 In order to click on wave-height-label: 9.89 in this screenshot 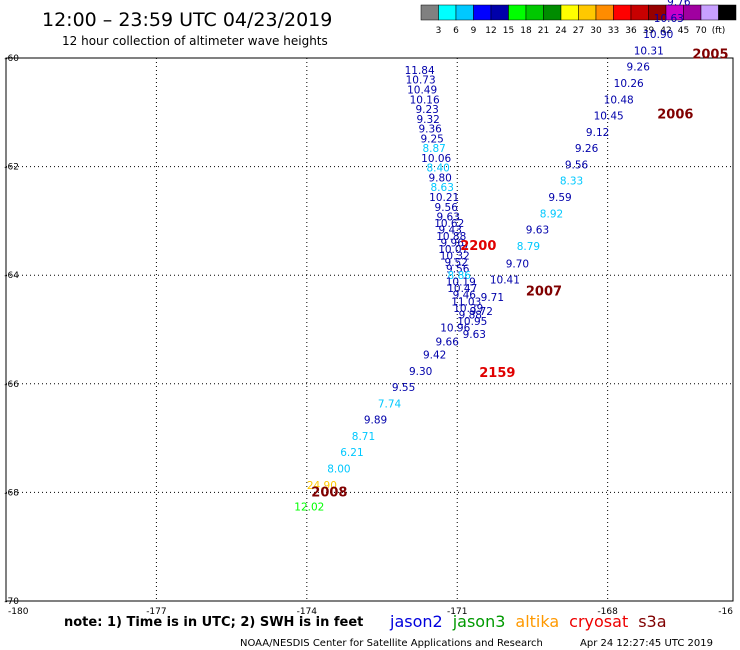, I will do `click(375, 421)`.